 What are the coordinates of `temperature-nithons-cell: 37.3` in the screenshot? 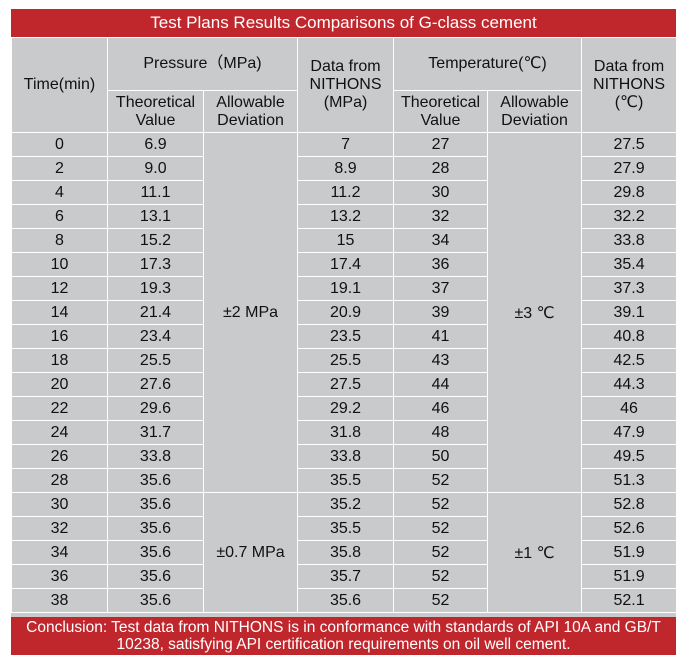 It's located at (629, 288).